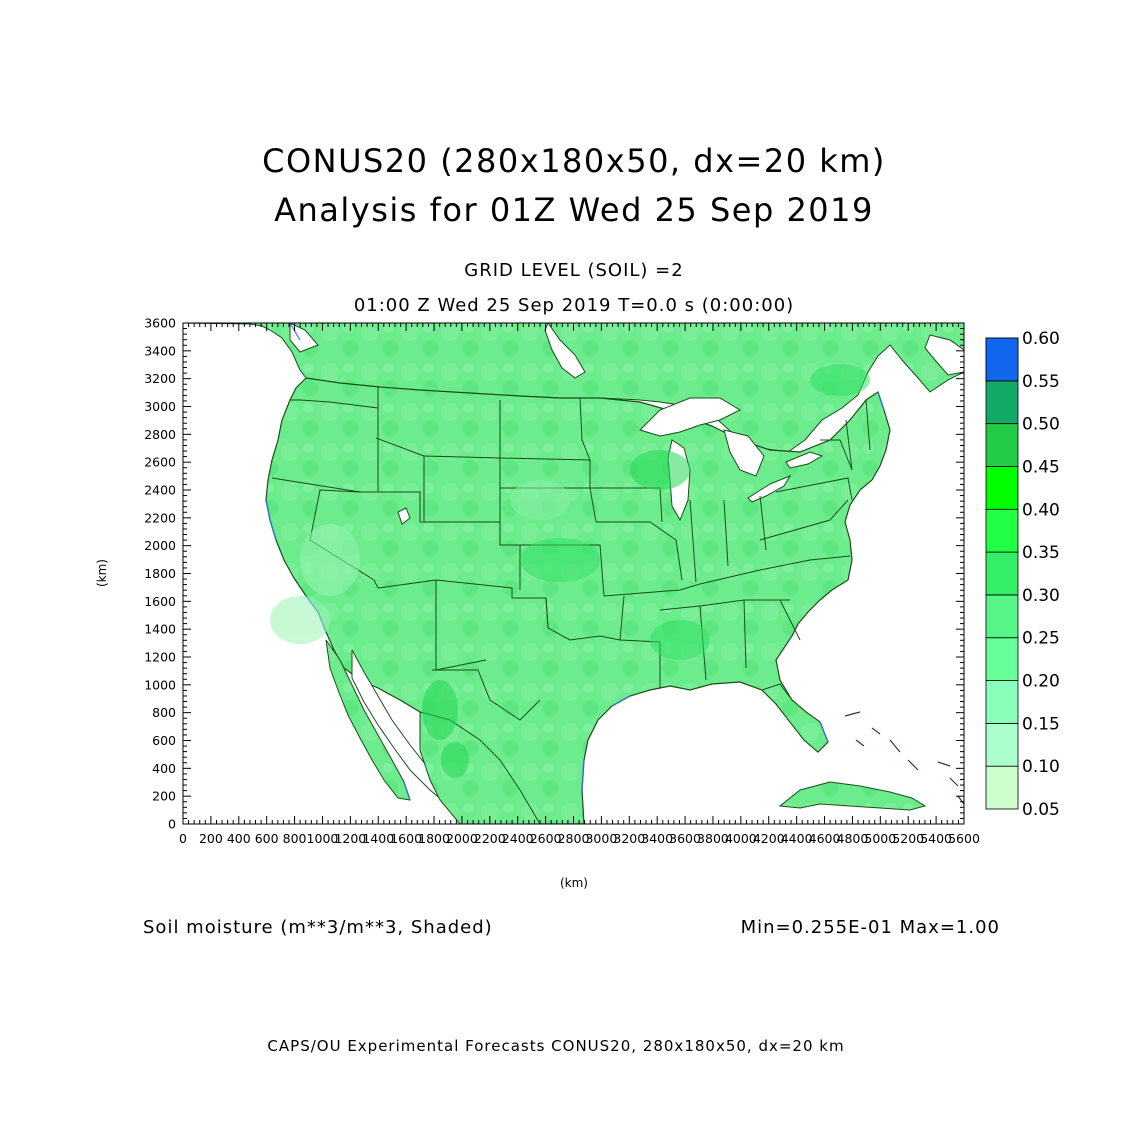 The height and width of the screenshot is (1148, 1148). I want to click on y-tick-label: 1600, so click(160, 601).